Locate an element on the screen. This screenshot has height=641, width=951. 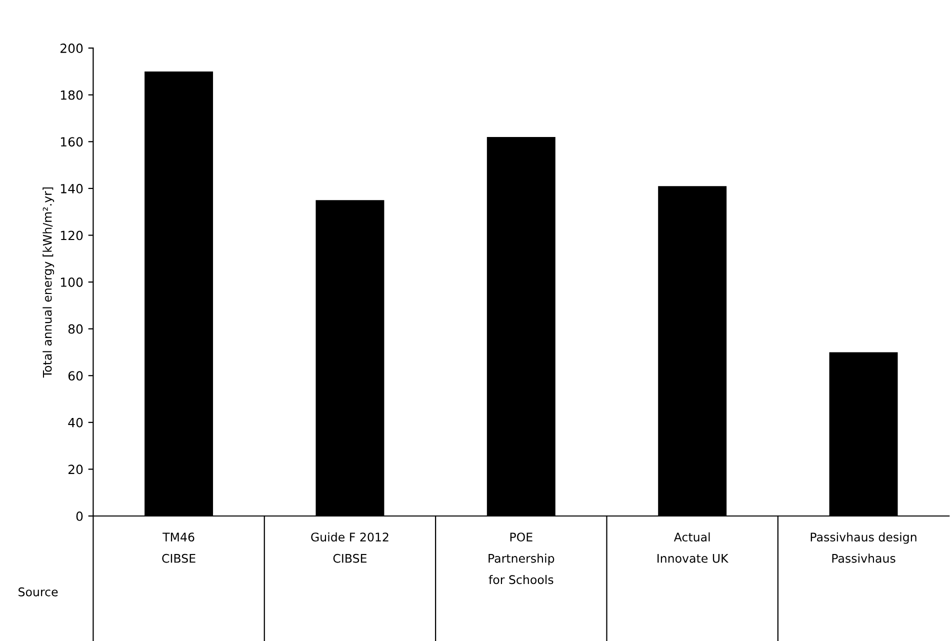
y-tick-label: 180 is located at coordinates (71, 95).